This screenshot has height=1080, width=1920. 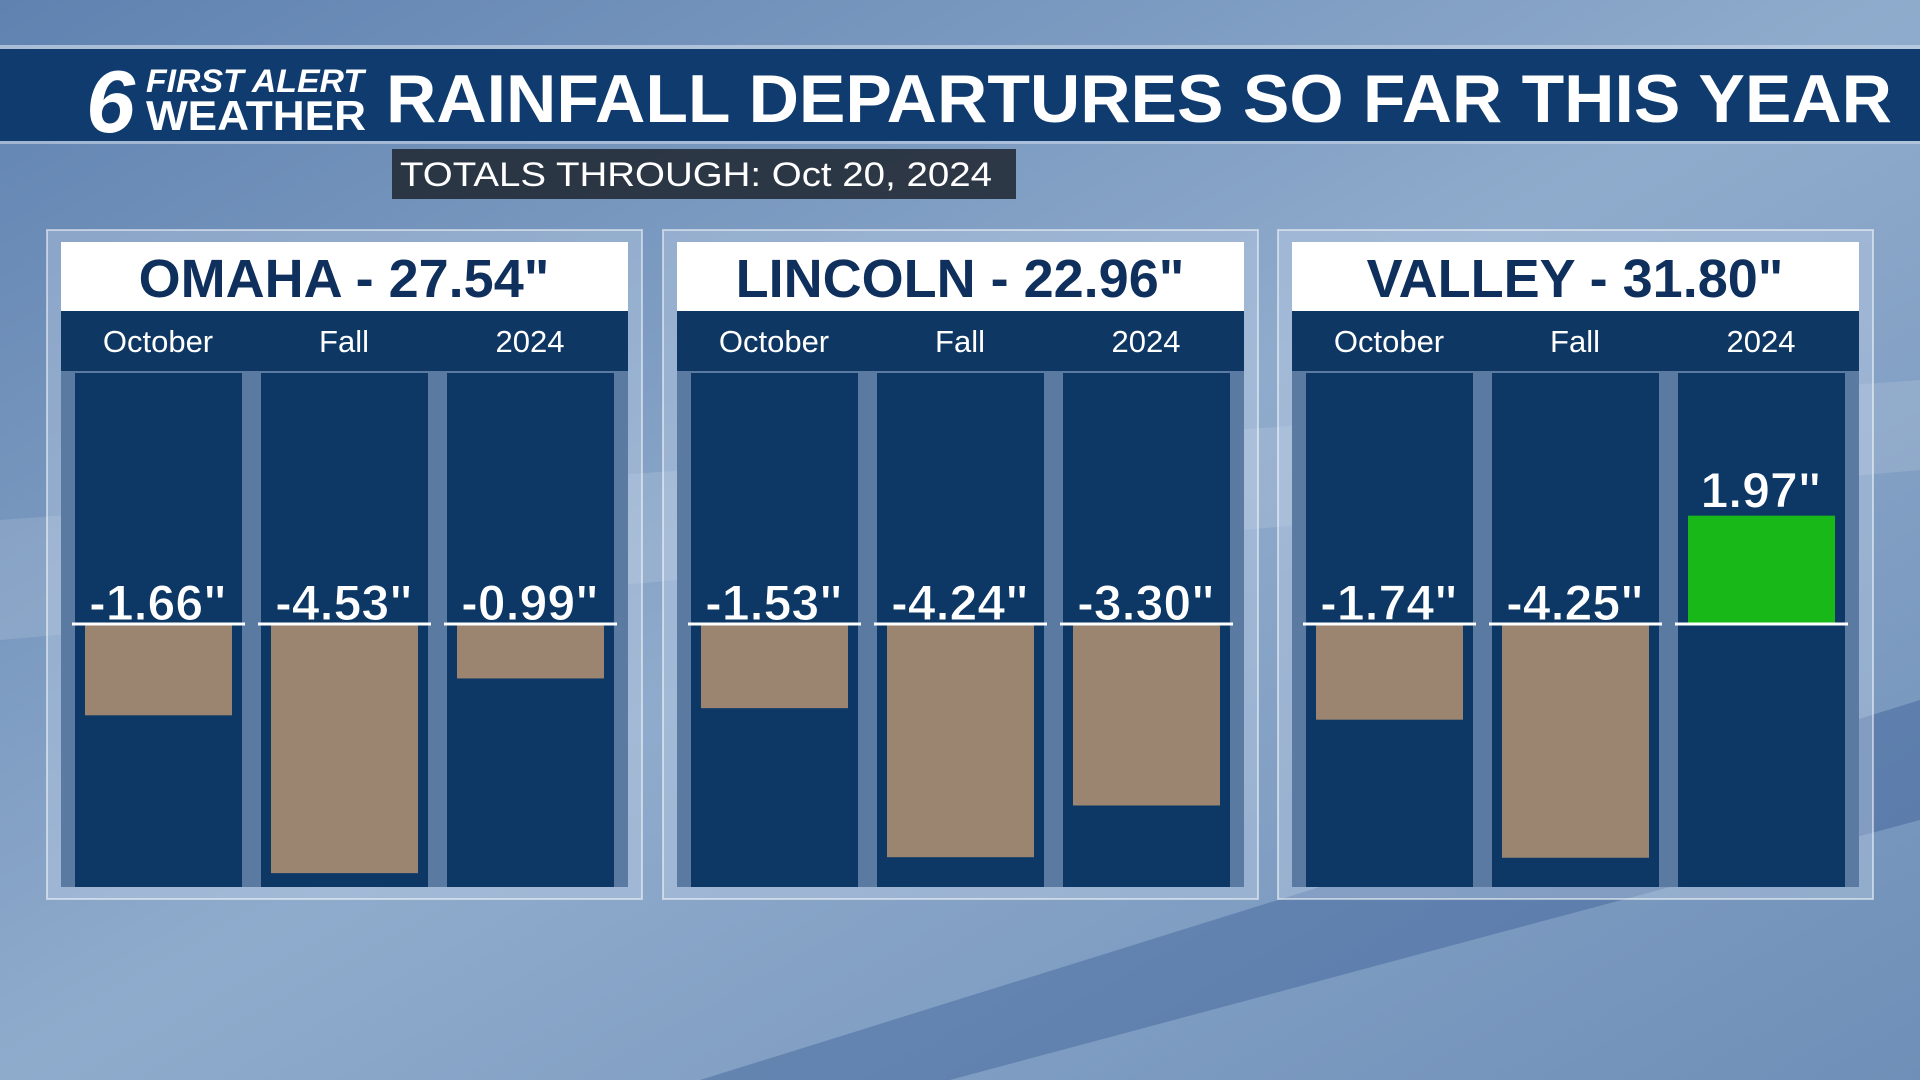 I want to click on panel-title: LINCOLN - 22.96", so click(x=960, y=279).